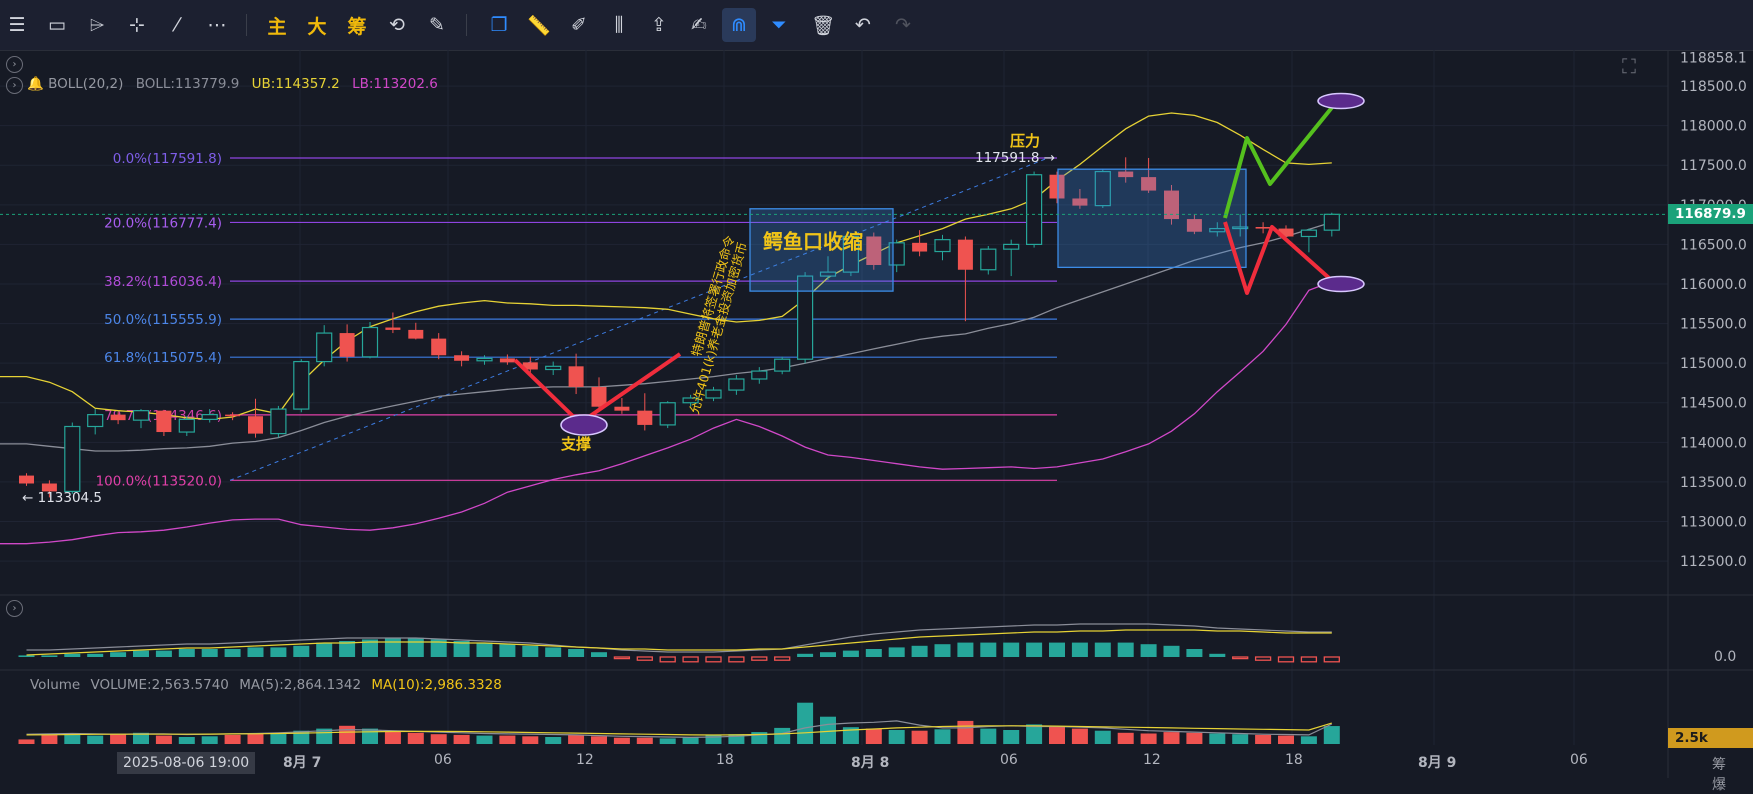 The width and height of the screenshot is (1753, 794). Describe the element at coordinates (395, 84) in the screenshot. I see `boll-lb-value: LB:113202.6` at that location.